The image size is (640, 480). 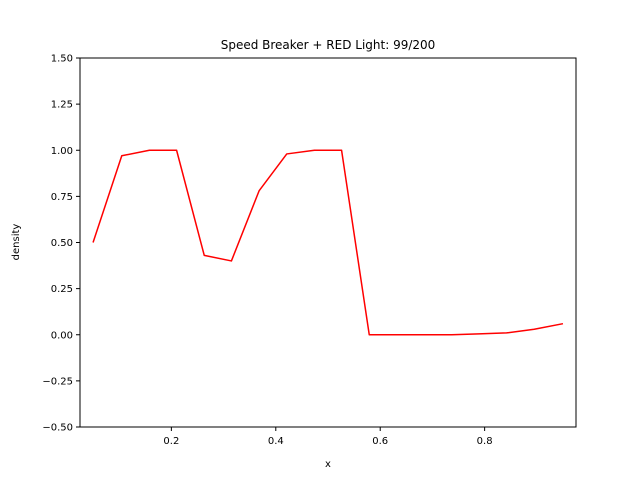 What do you see at coordinates (485, 441) in the screenshot?
I see `x-tick-label: 0.8` at bounding box center [485, 441].